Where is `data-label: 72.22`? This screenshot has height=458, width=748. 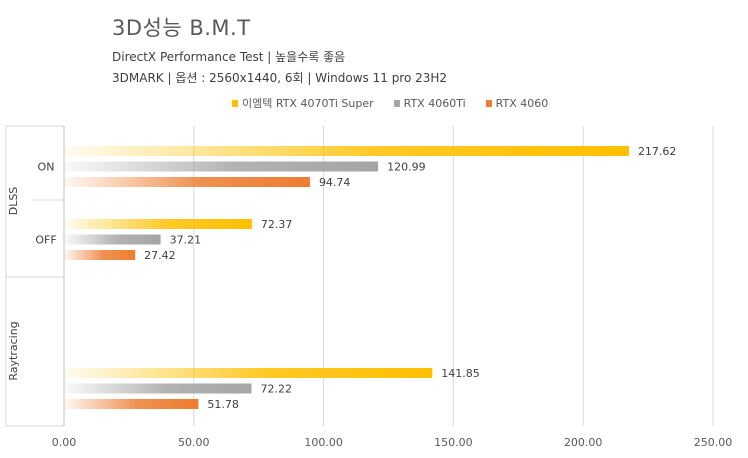 data-label: 72.22 is located at coordinates (276, 389).